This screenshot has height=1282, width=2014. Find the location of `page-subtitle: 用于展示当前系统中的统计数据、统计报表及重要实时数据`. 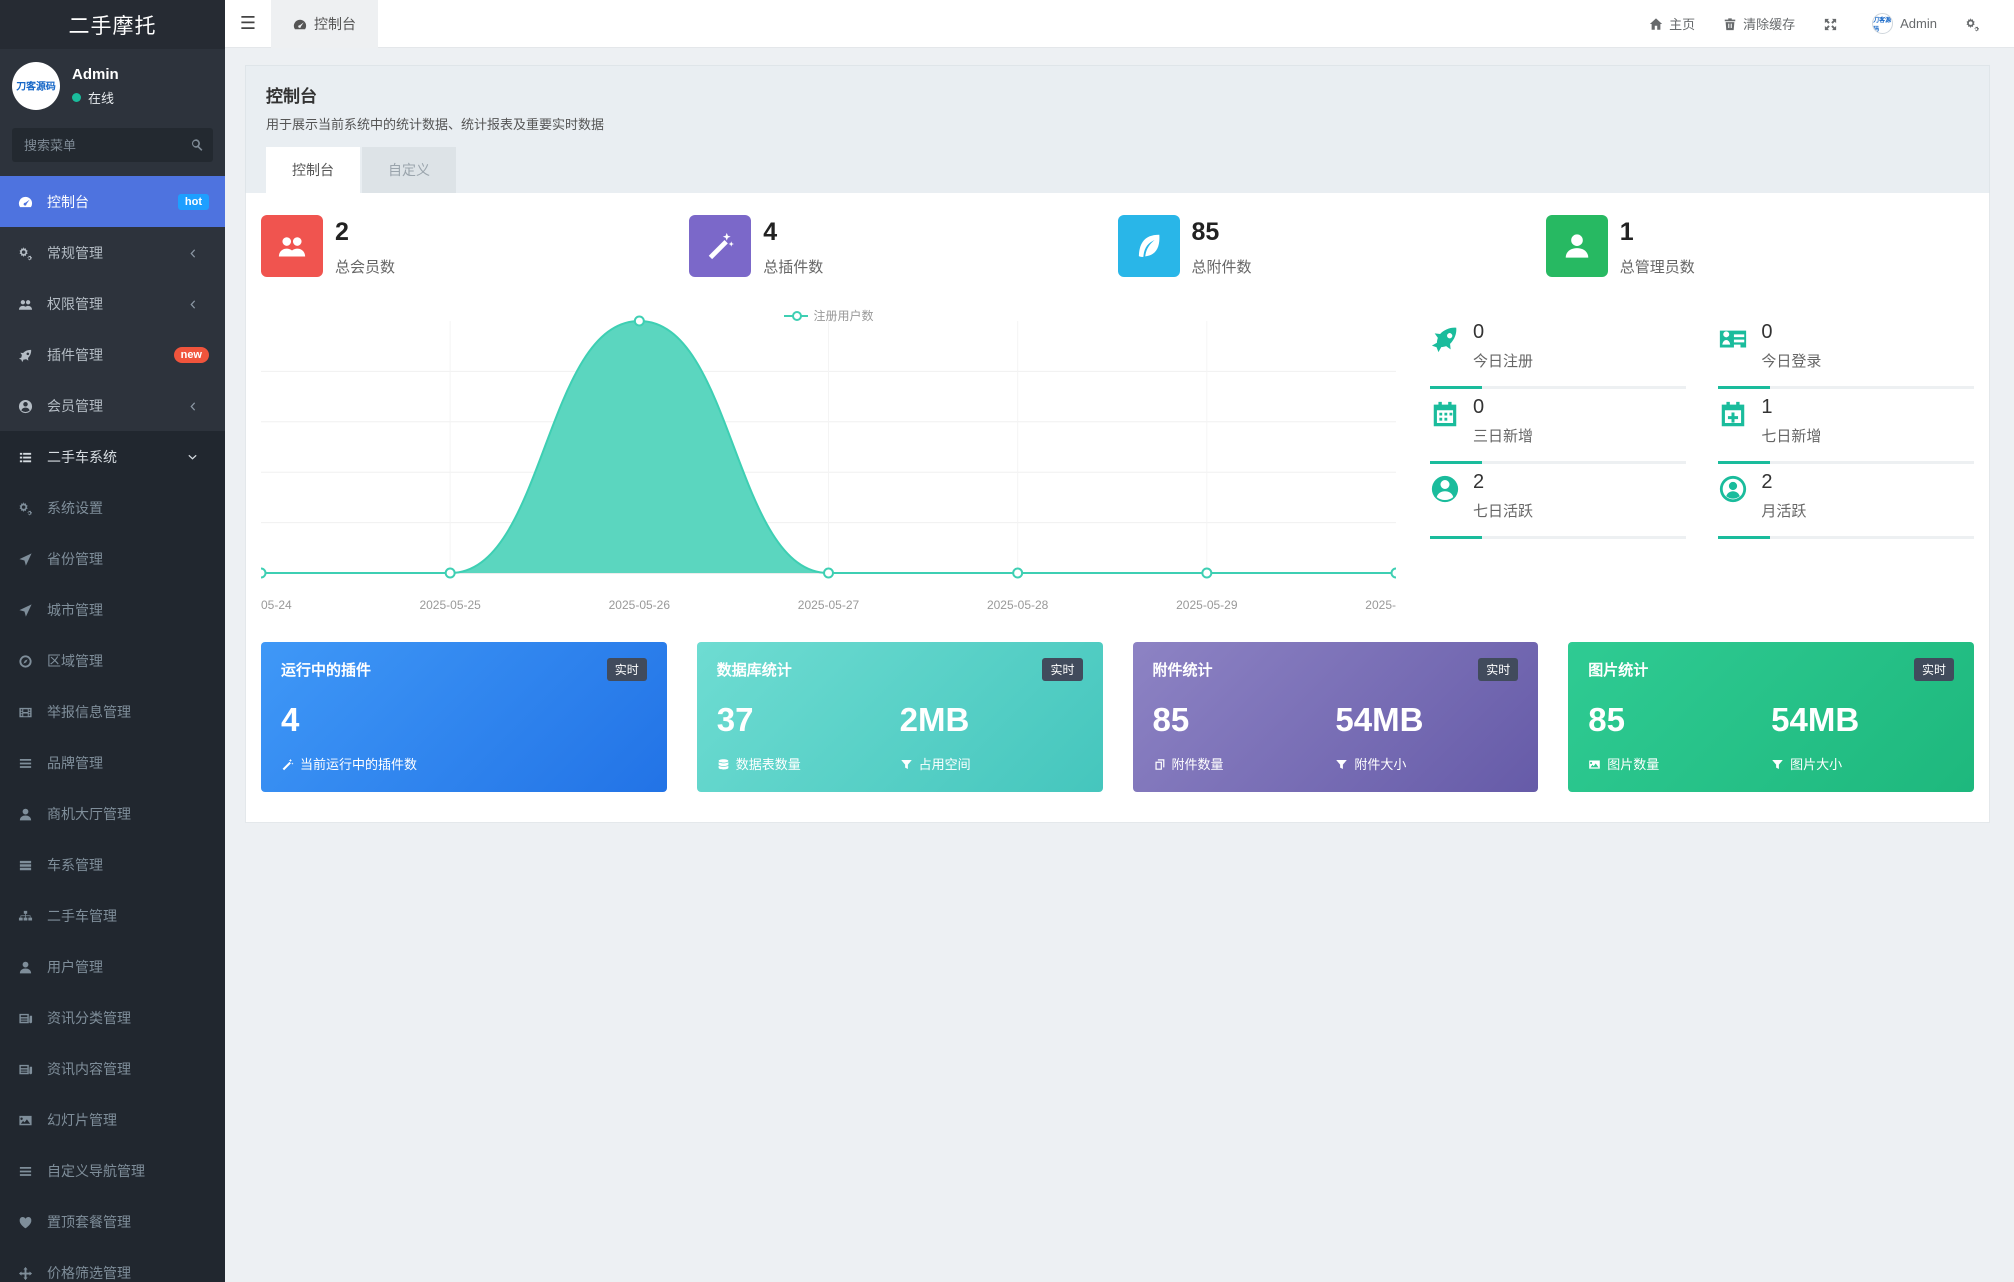

page-subtitle: 用于展示当前系统中的统计数据、统计报表及重要实时数据 is located at coordinates (435, 124).